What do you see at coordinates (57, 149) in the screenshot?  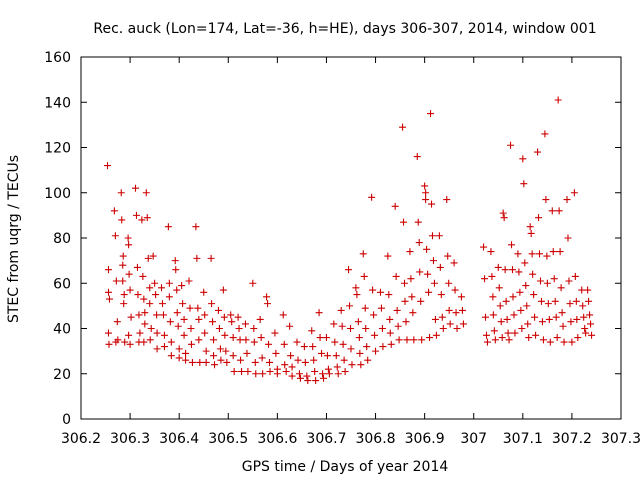 I see `y-tick-label: 120` at bounding box center [57, 149].